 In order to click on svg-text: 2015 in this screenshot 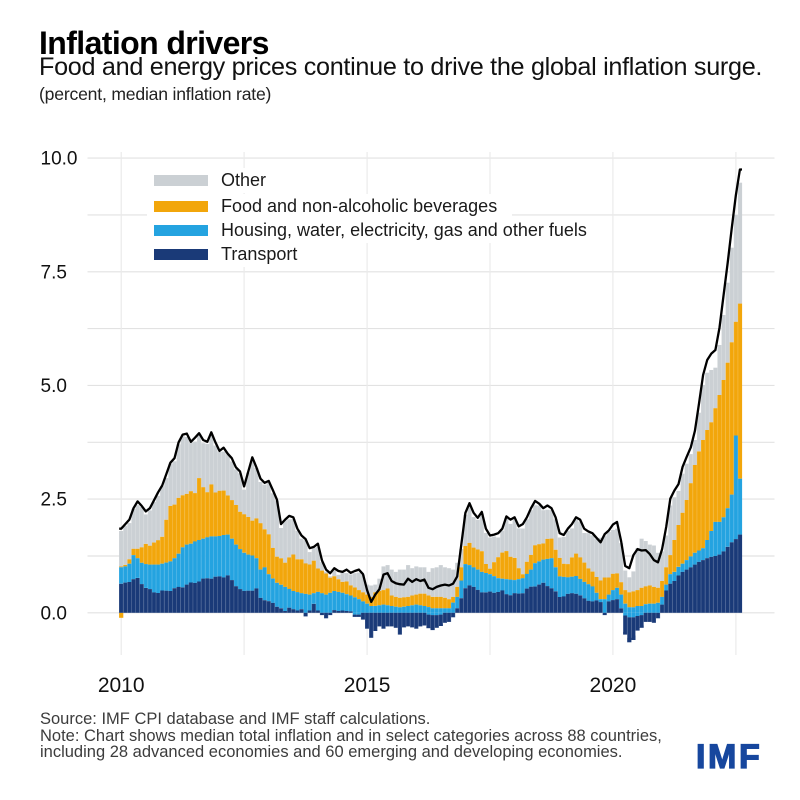, I will do `click(367, 685)`.